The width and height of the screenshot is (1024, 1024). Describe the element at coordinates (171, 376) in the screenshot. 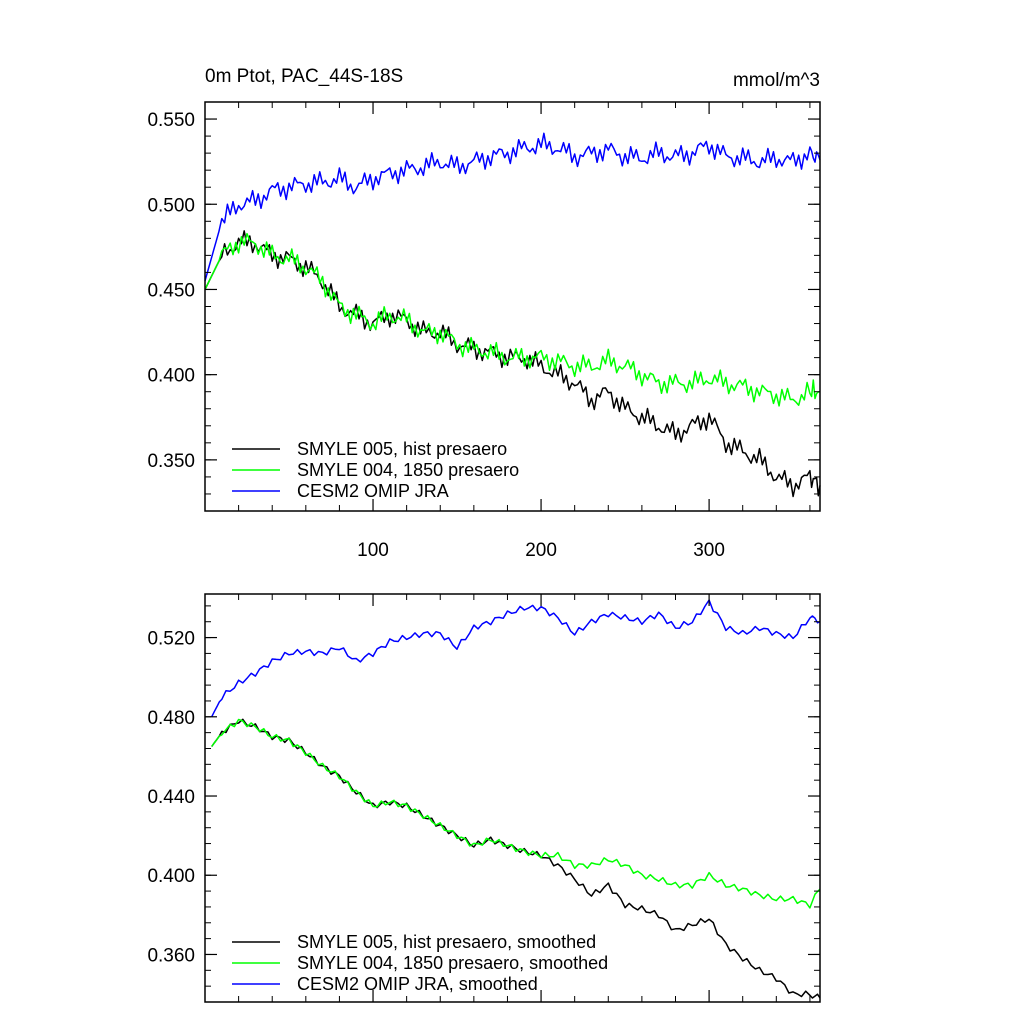

I see `top-chart-y-tick-label: 0.400` at that location.